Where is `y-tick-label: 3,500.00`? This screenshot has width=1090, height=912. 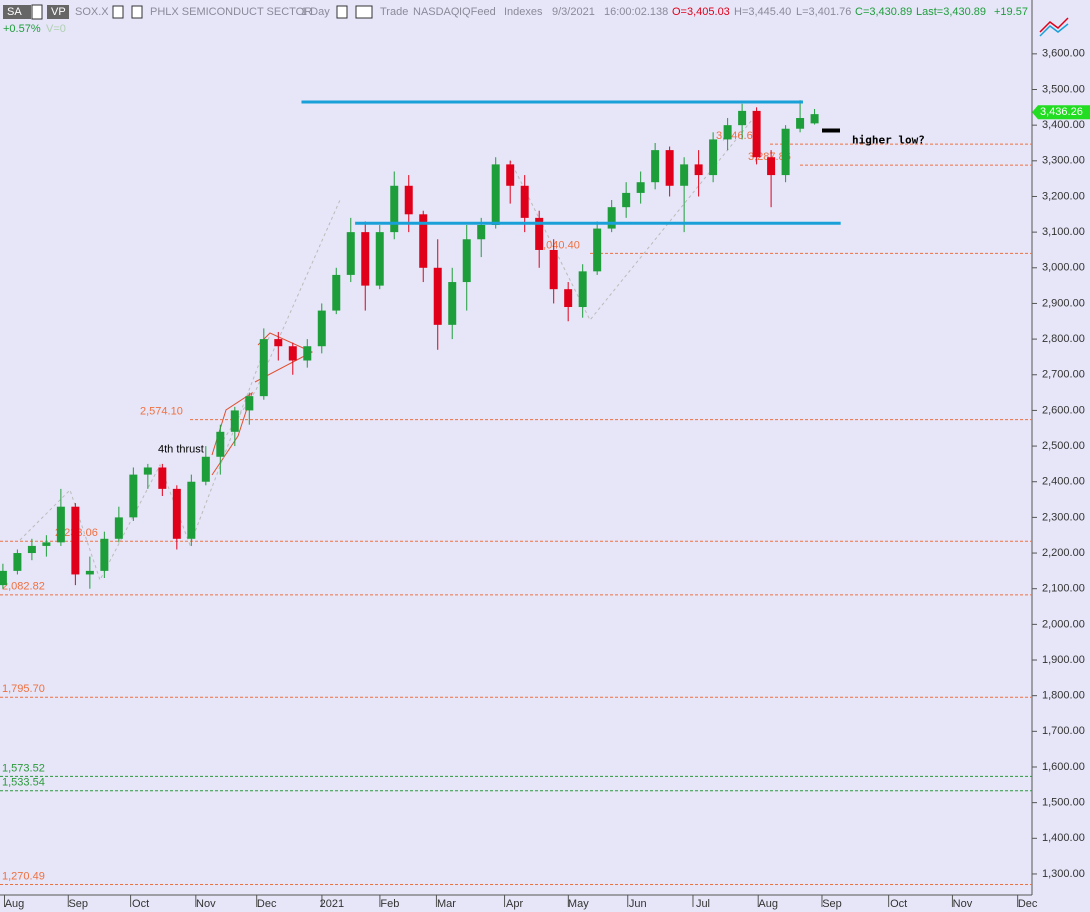 y-tick-label: 3,500.00 is located at coordinates (1063, 89).